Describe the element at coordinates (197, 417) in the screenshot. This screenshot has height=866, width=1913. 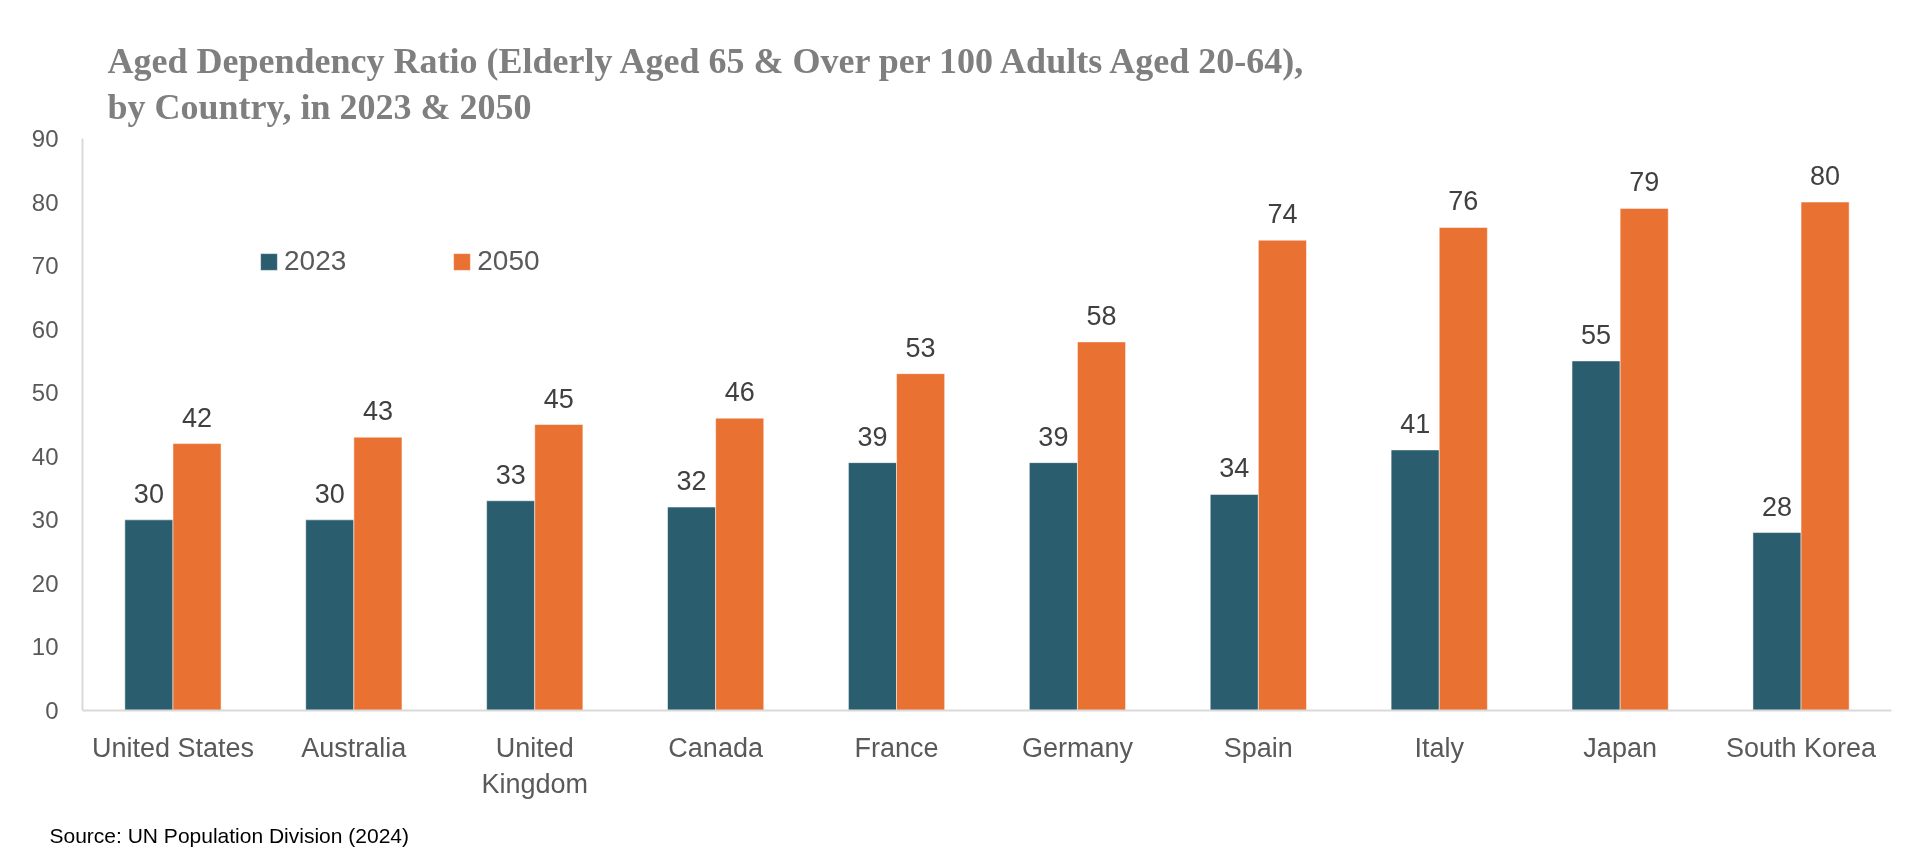
I see `data-label: 42` at that location.